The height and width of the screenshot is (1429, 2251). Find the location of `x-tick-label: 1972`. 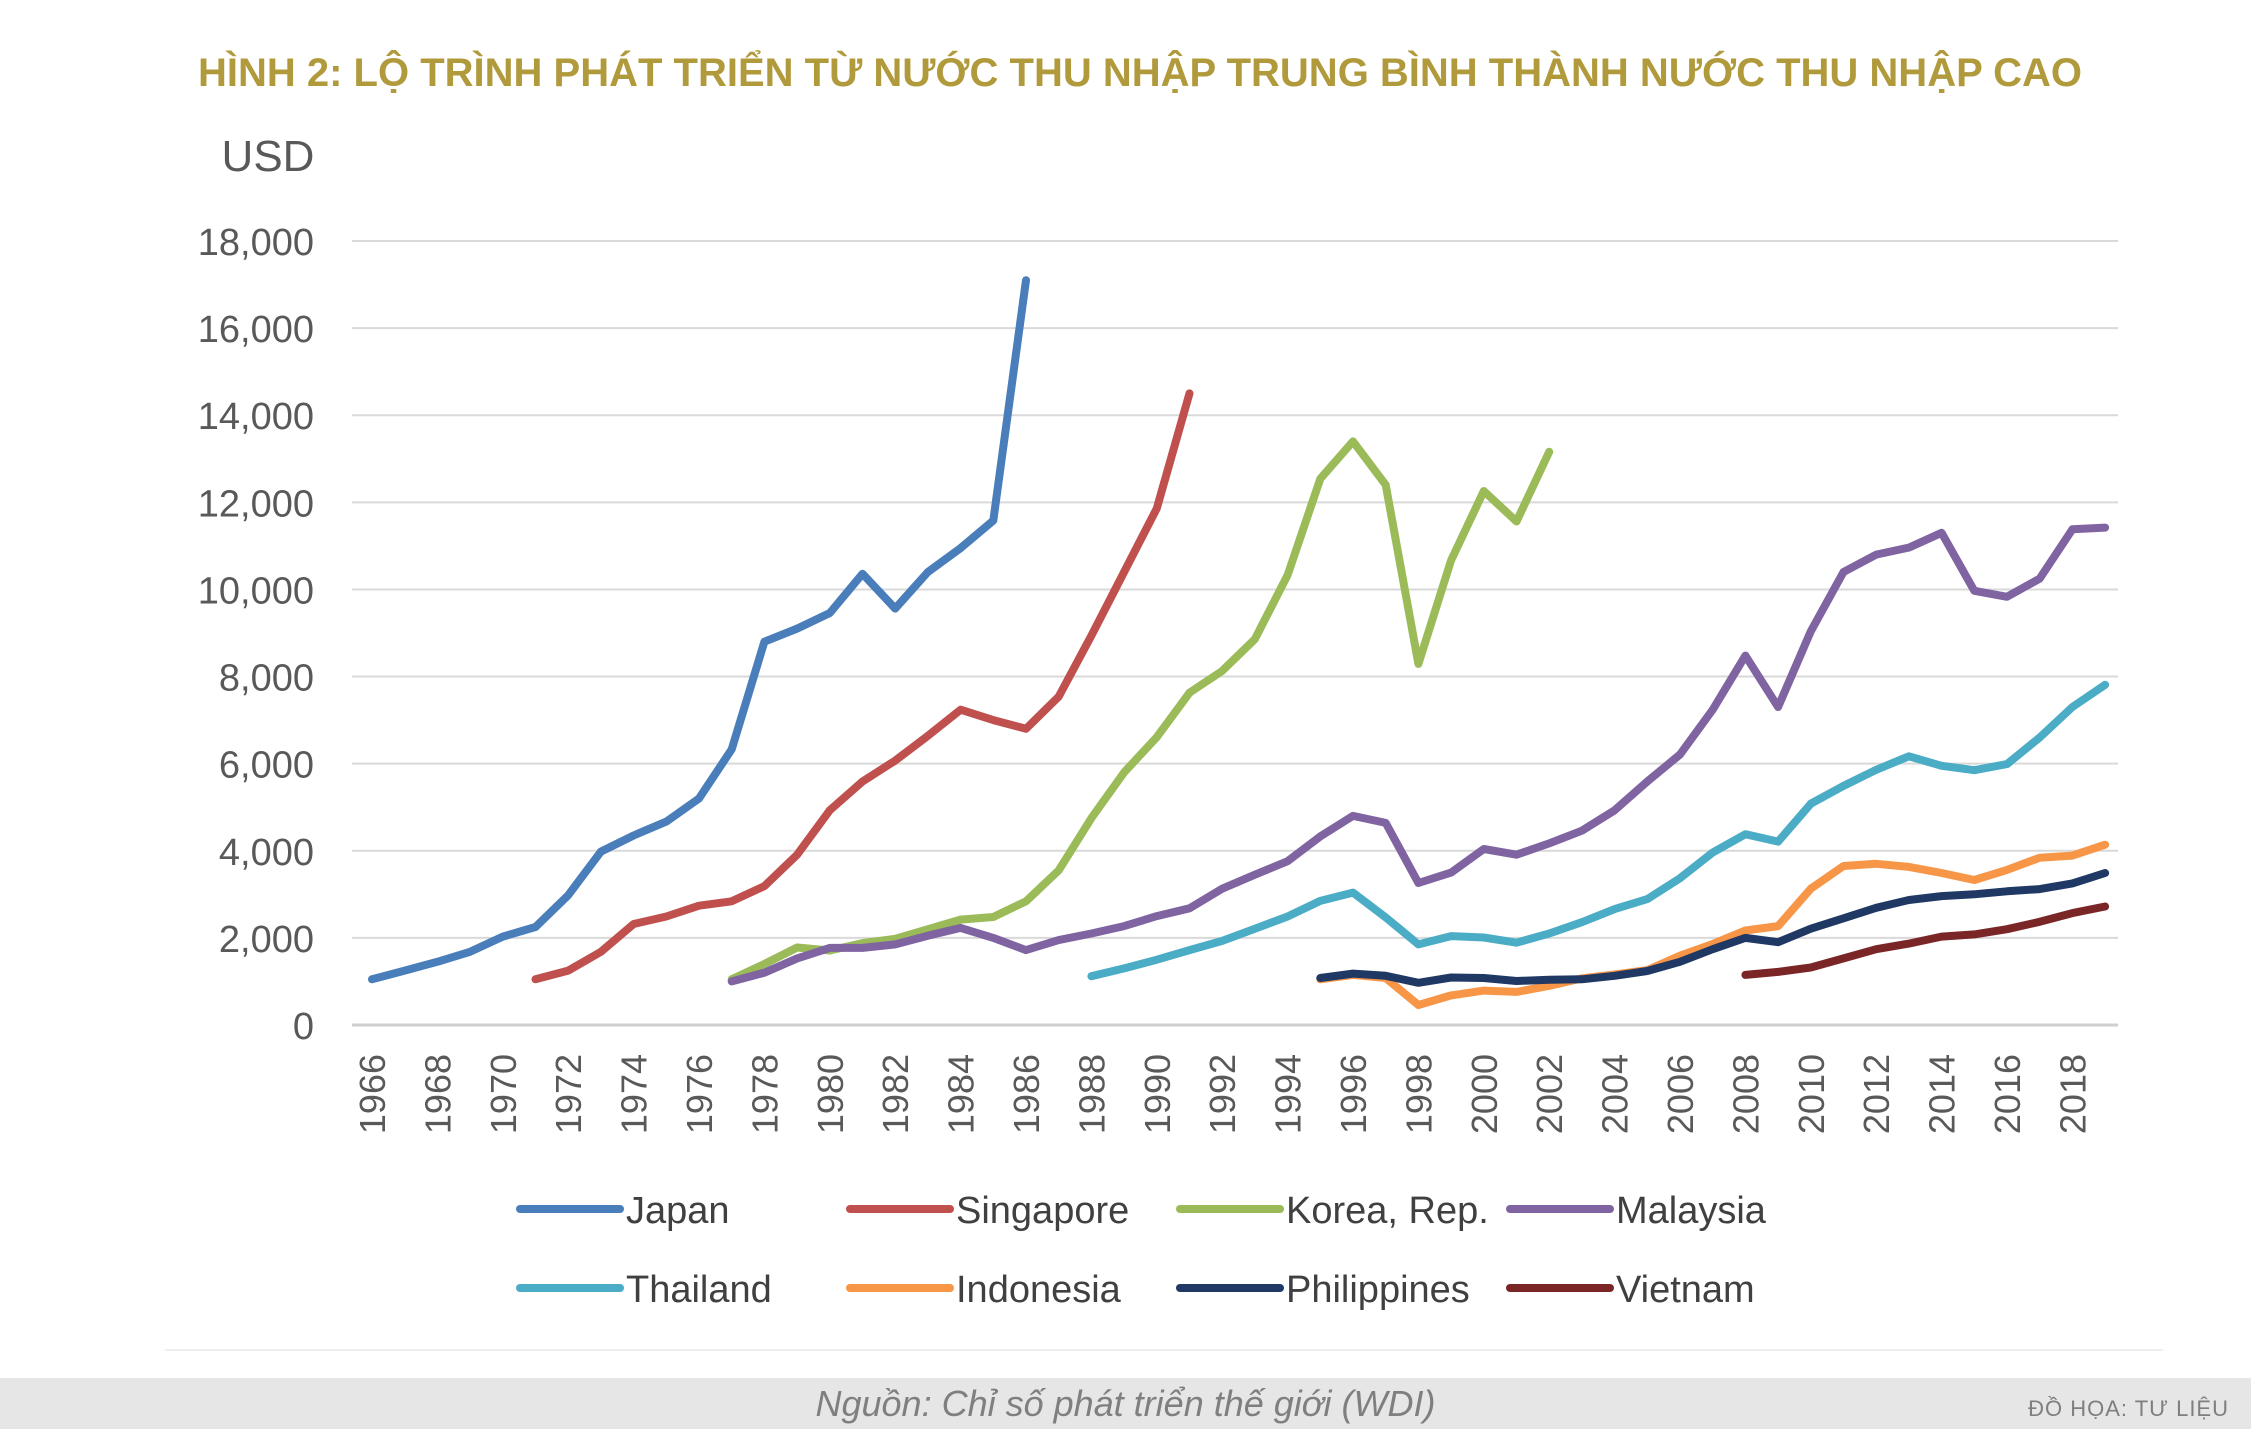

x-tick-label: 1972 is located at coordinates (568, 1094).